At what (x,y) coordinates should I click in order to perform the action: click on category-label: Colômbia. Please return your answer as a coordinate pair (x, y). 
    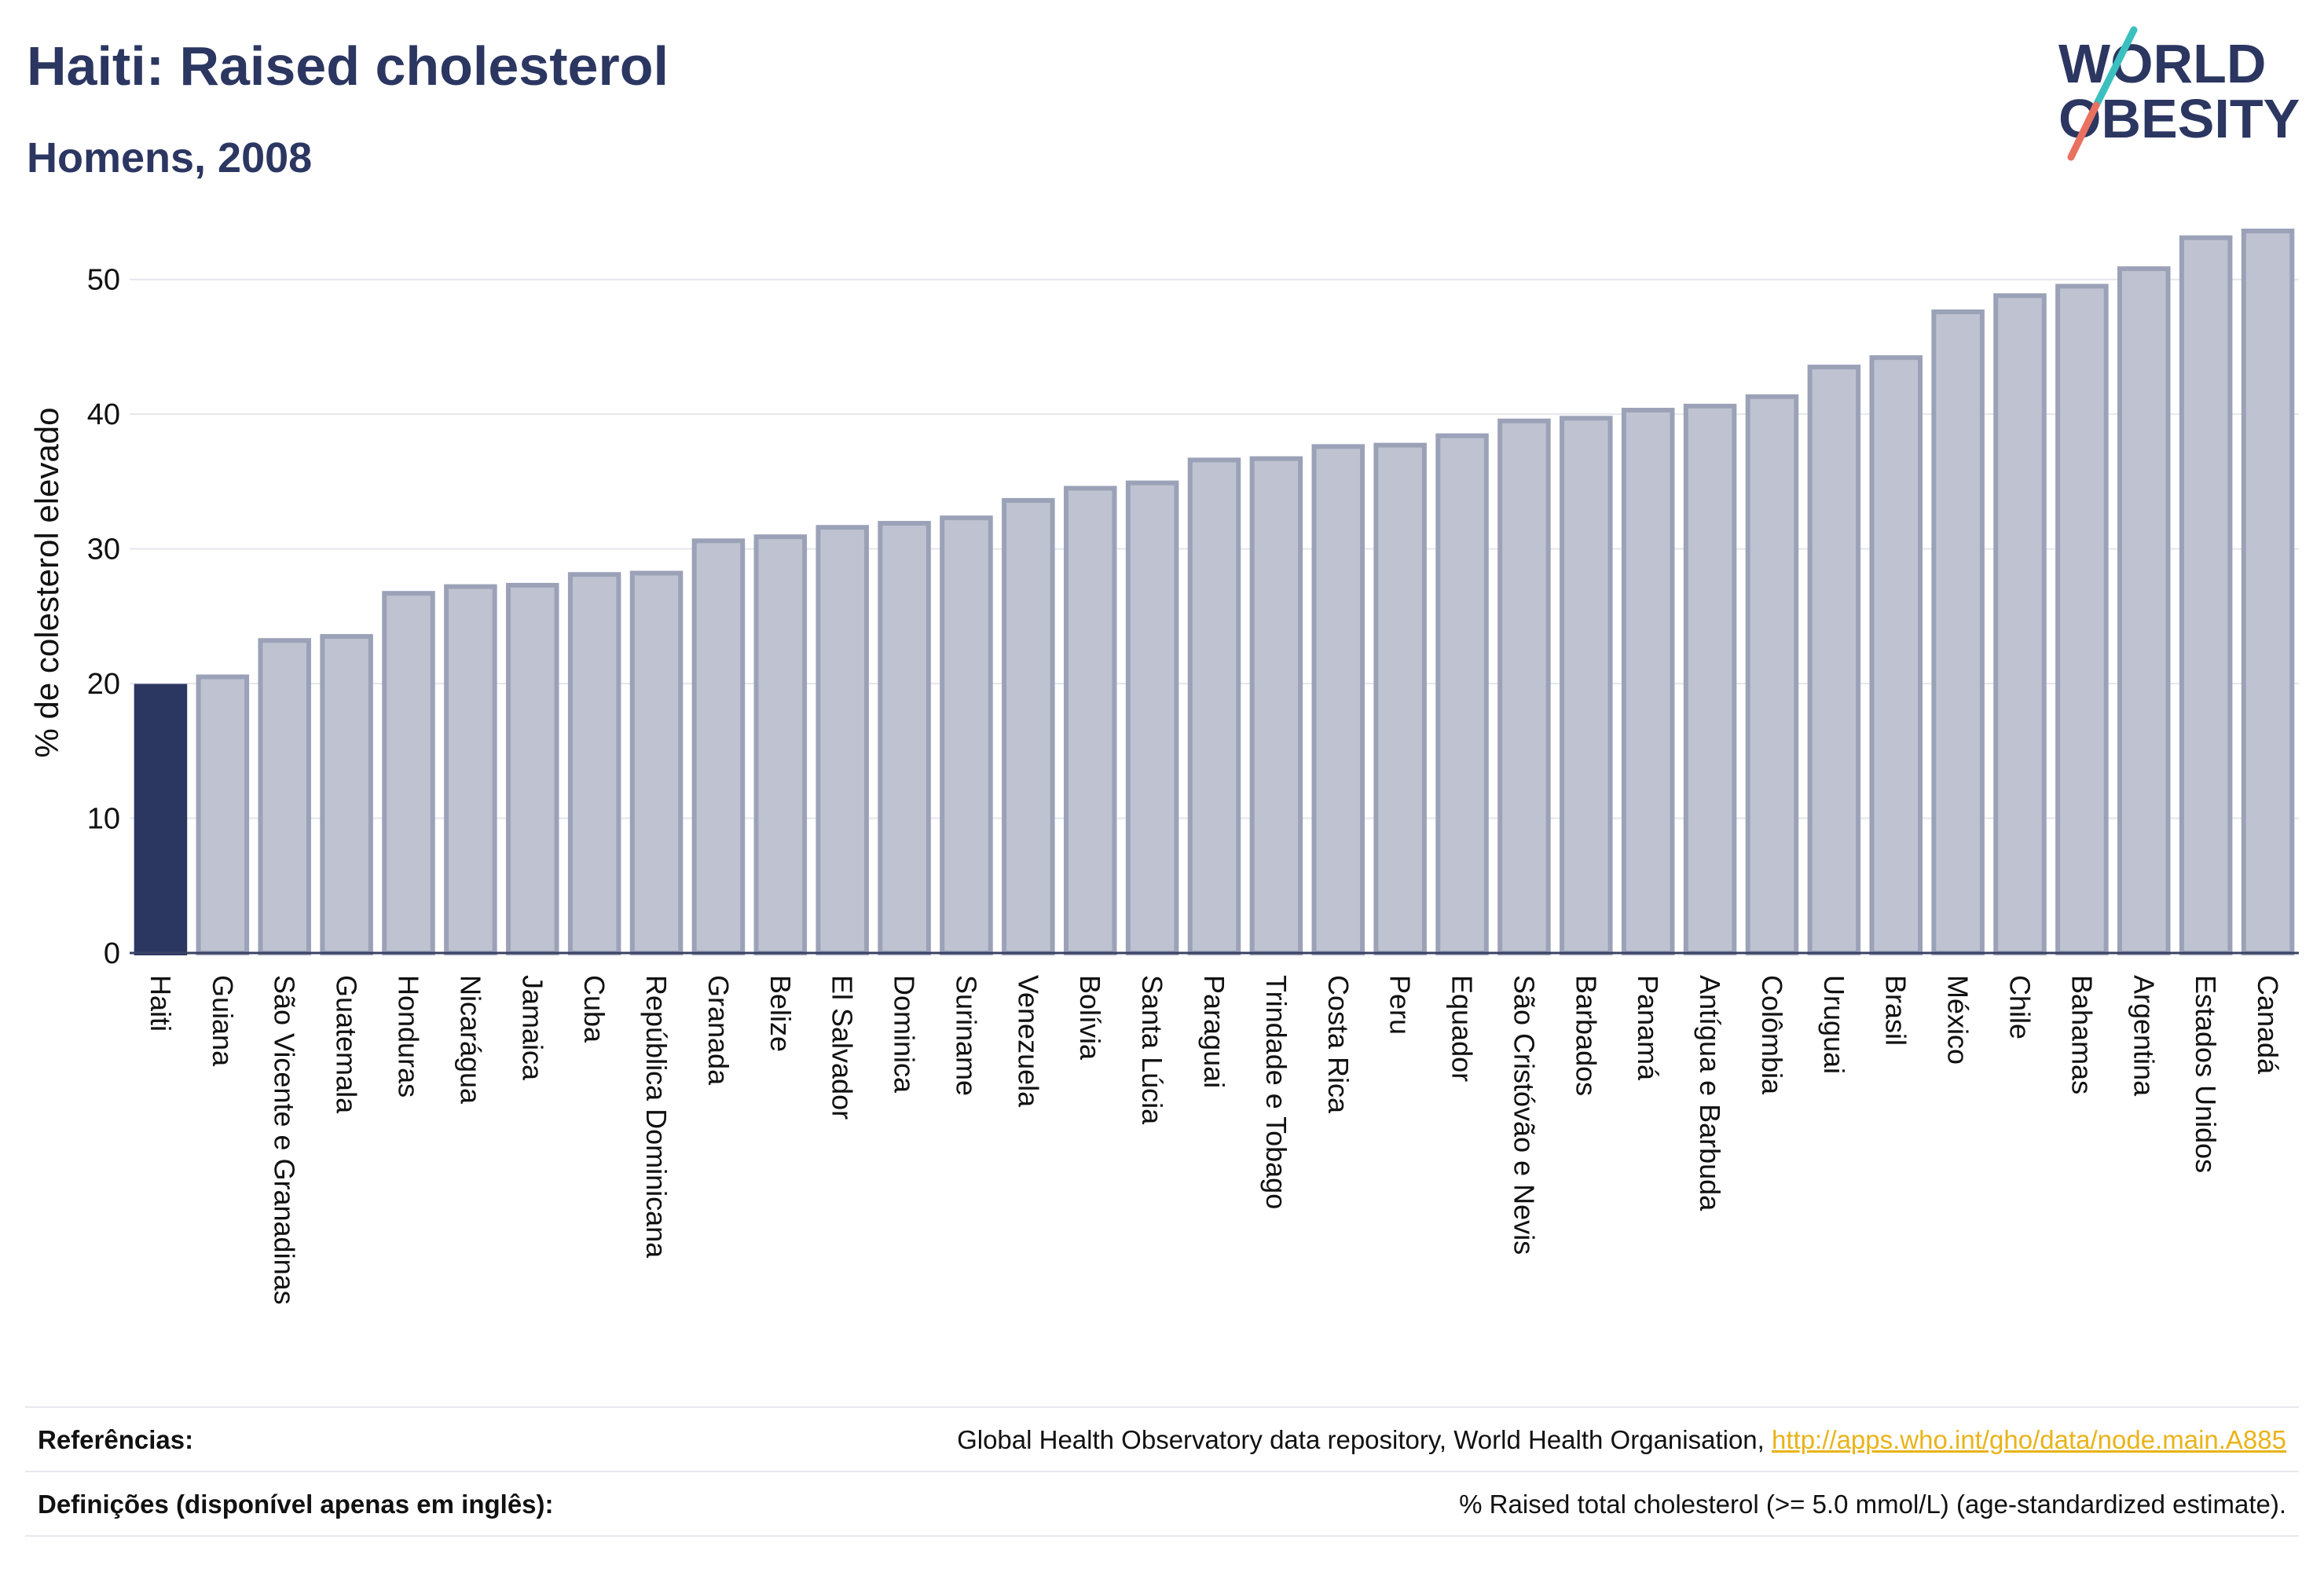
    Looking at the image, I should click on (1772, 1035).